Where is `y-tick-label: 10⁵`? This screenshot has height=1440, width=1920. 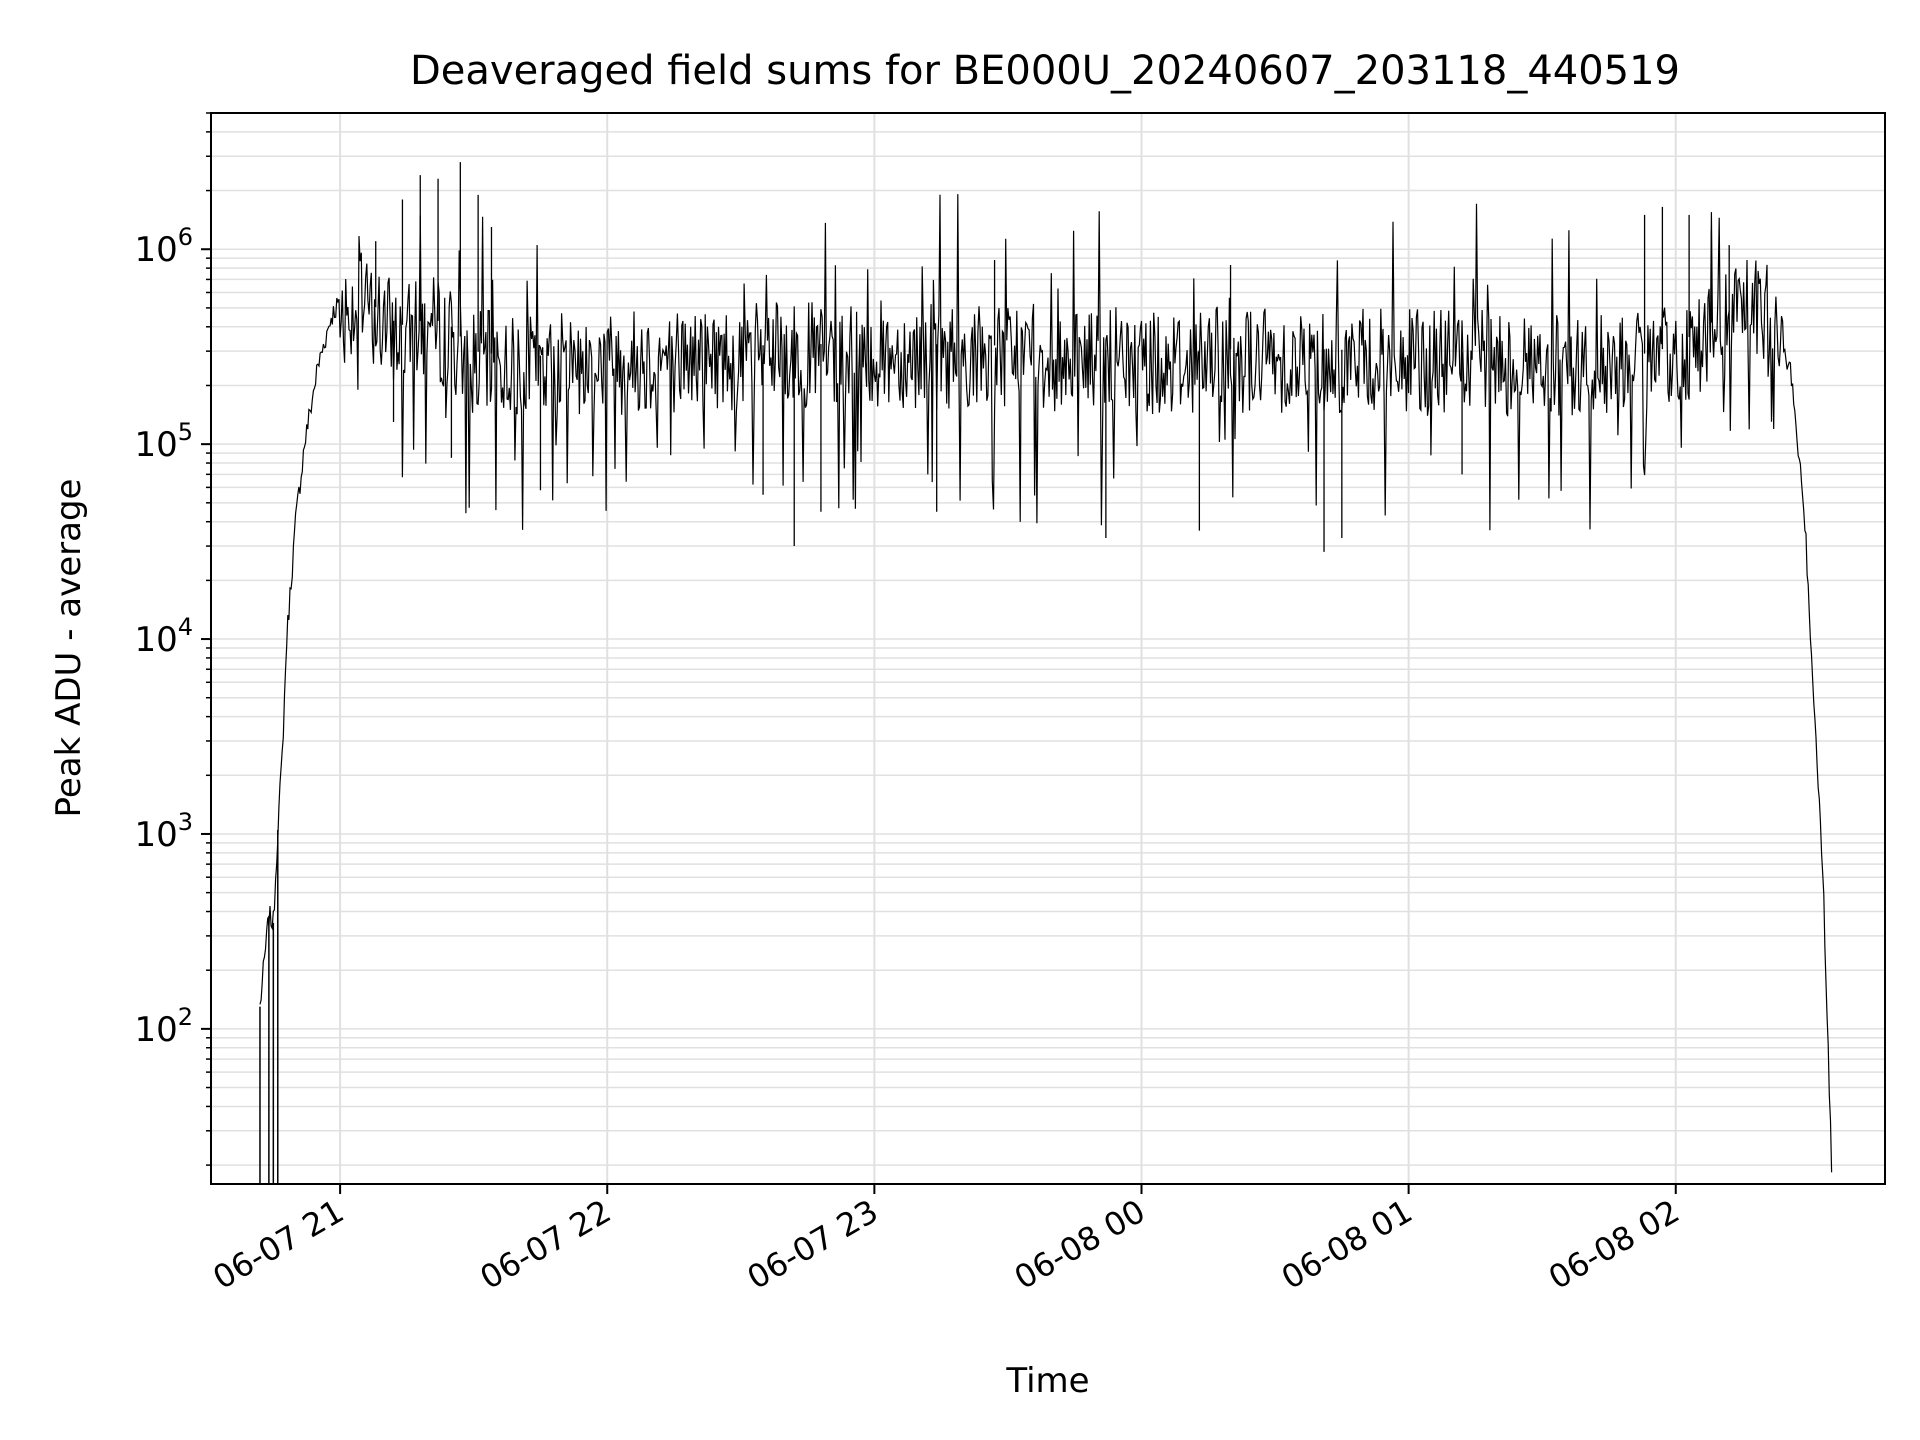 y-tick-label: 10⁵ is located at coordinates (163, 441).